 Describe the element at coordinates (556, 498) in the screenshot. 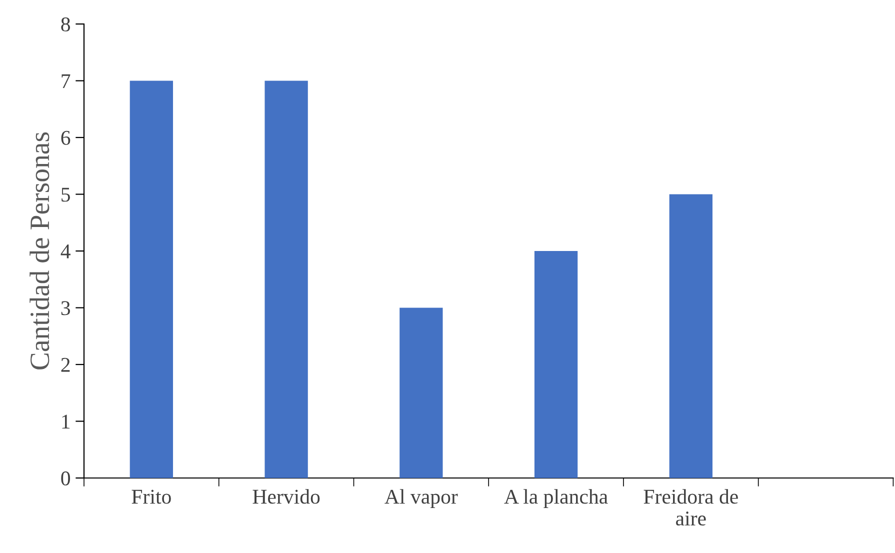

I see `x-tick-label: A la plancha` at that location.